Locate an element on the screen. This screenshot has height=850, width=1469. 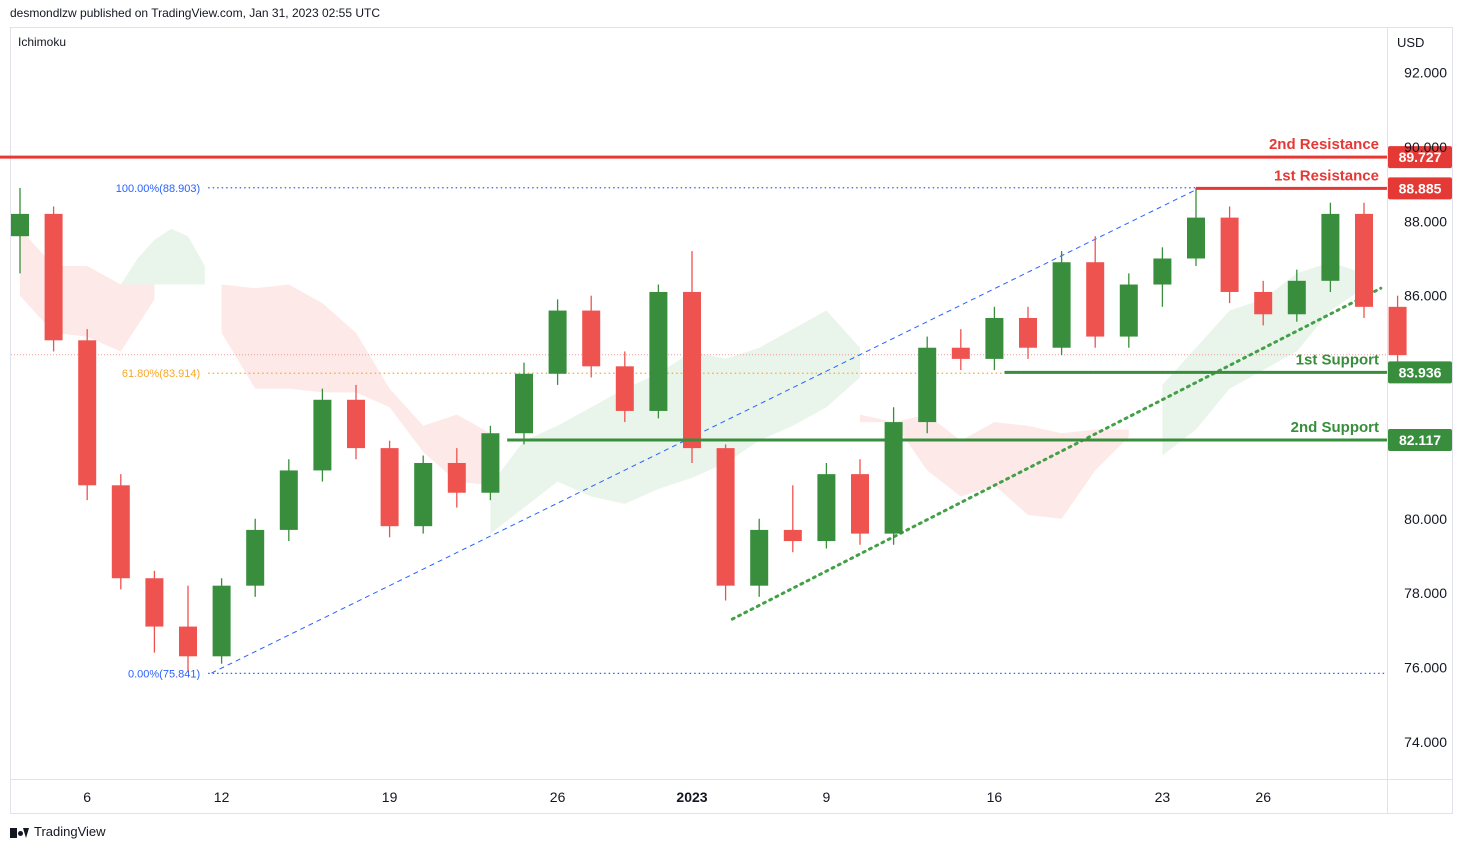
y-tick-label: 80.000 is located at coordinates (1425, 519).